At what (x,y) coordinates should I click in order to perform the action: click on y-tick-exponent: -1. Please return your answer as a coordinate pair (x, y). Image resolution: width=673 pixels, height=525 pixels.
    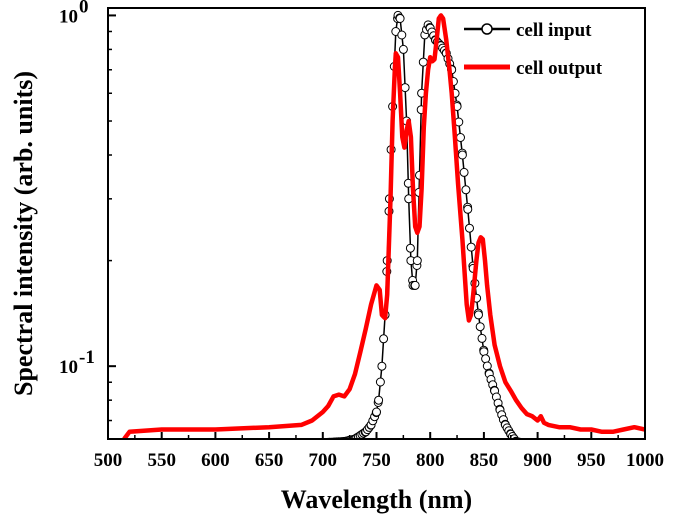
    Looking at the image, I should click on (87, 357).